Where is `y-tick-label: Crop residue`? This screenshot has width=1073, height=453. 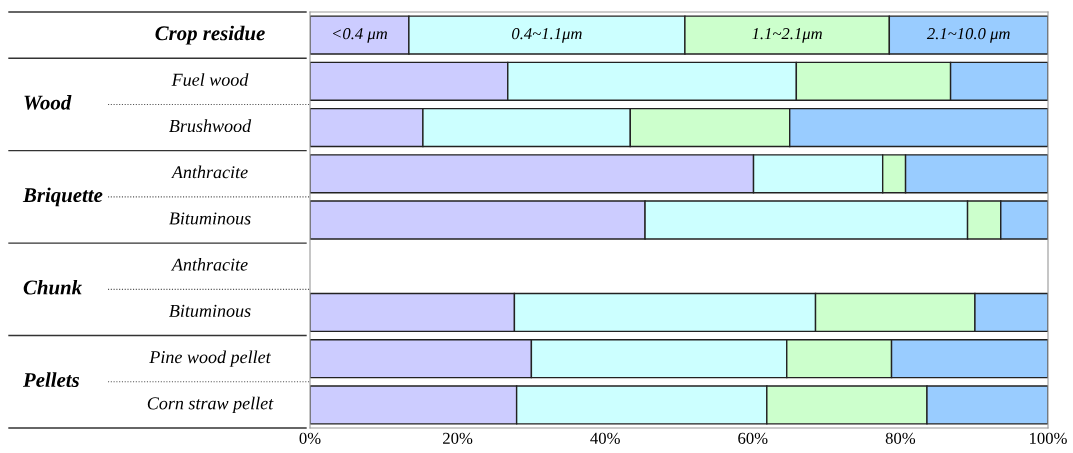
y-tick-label: Crop residue is located at coordinates (210, 35).